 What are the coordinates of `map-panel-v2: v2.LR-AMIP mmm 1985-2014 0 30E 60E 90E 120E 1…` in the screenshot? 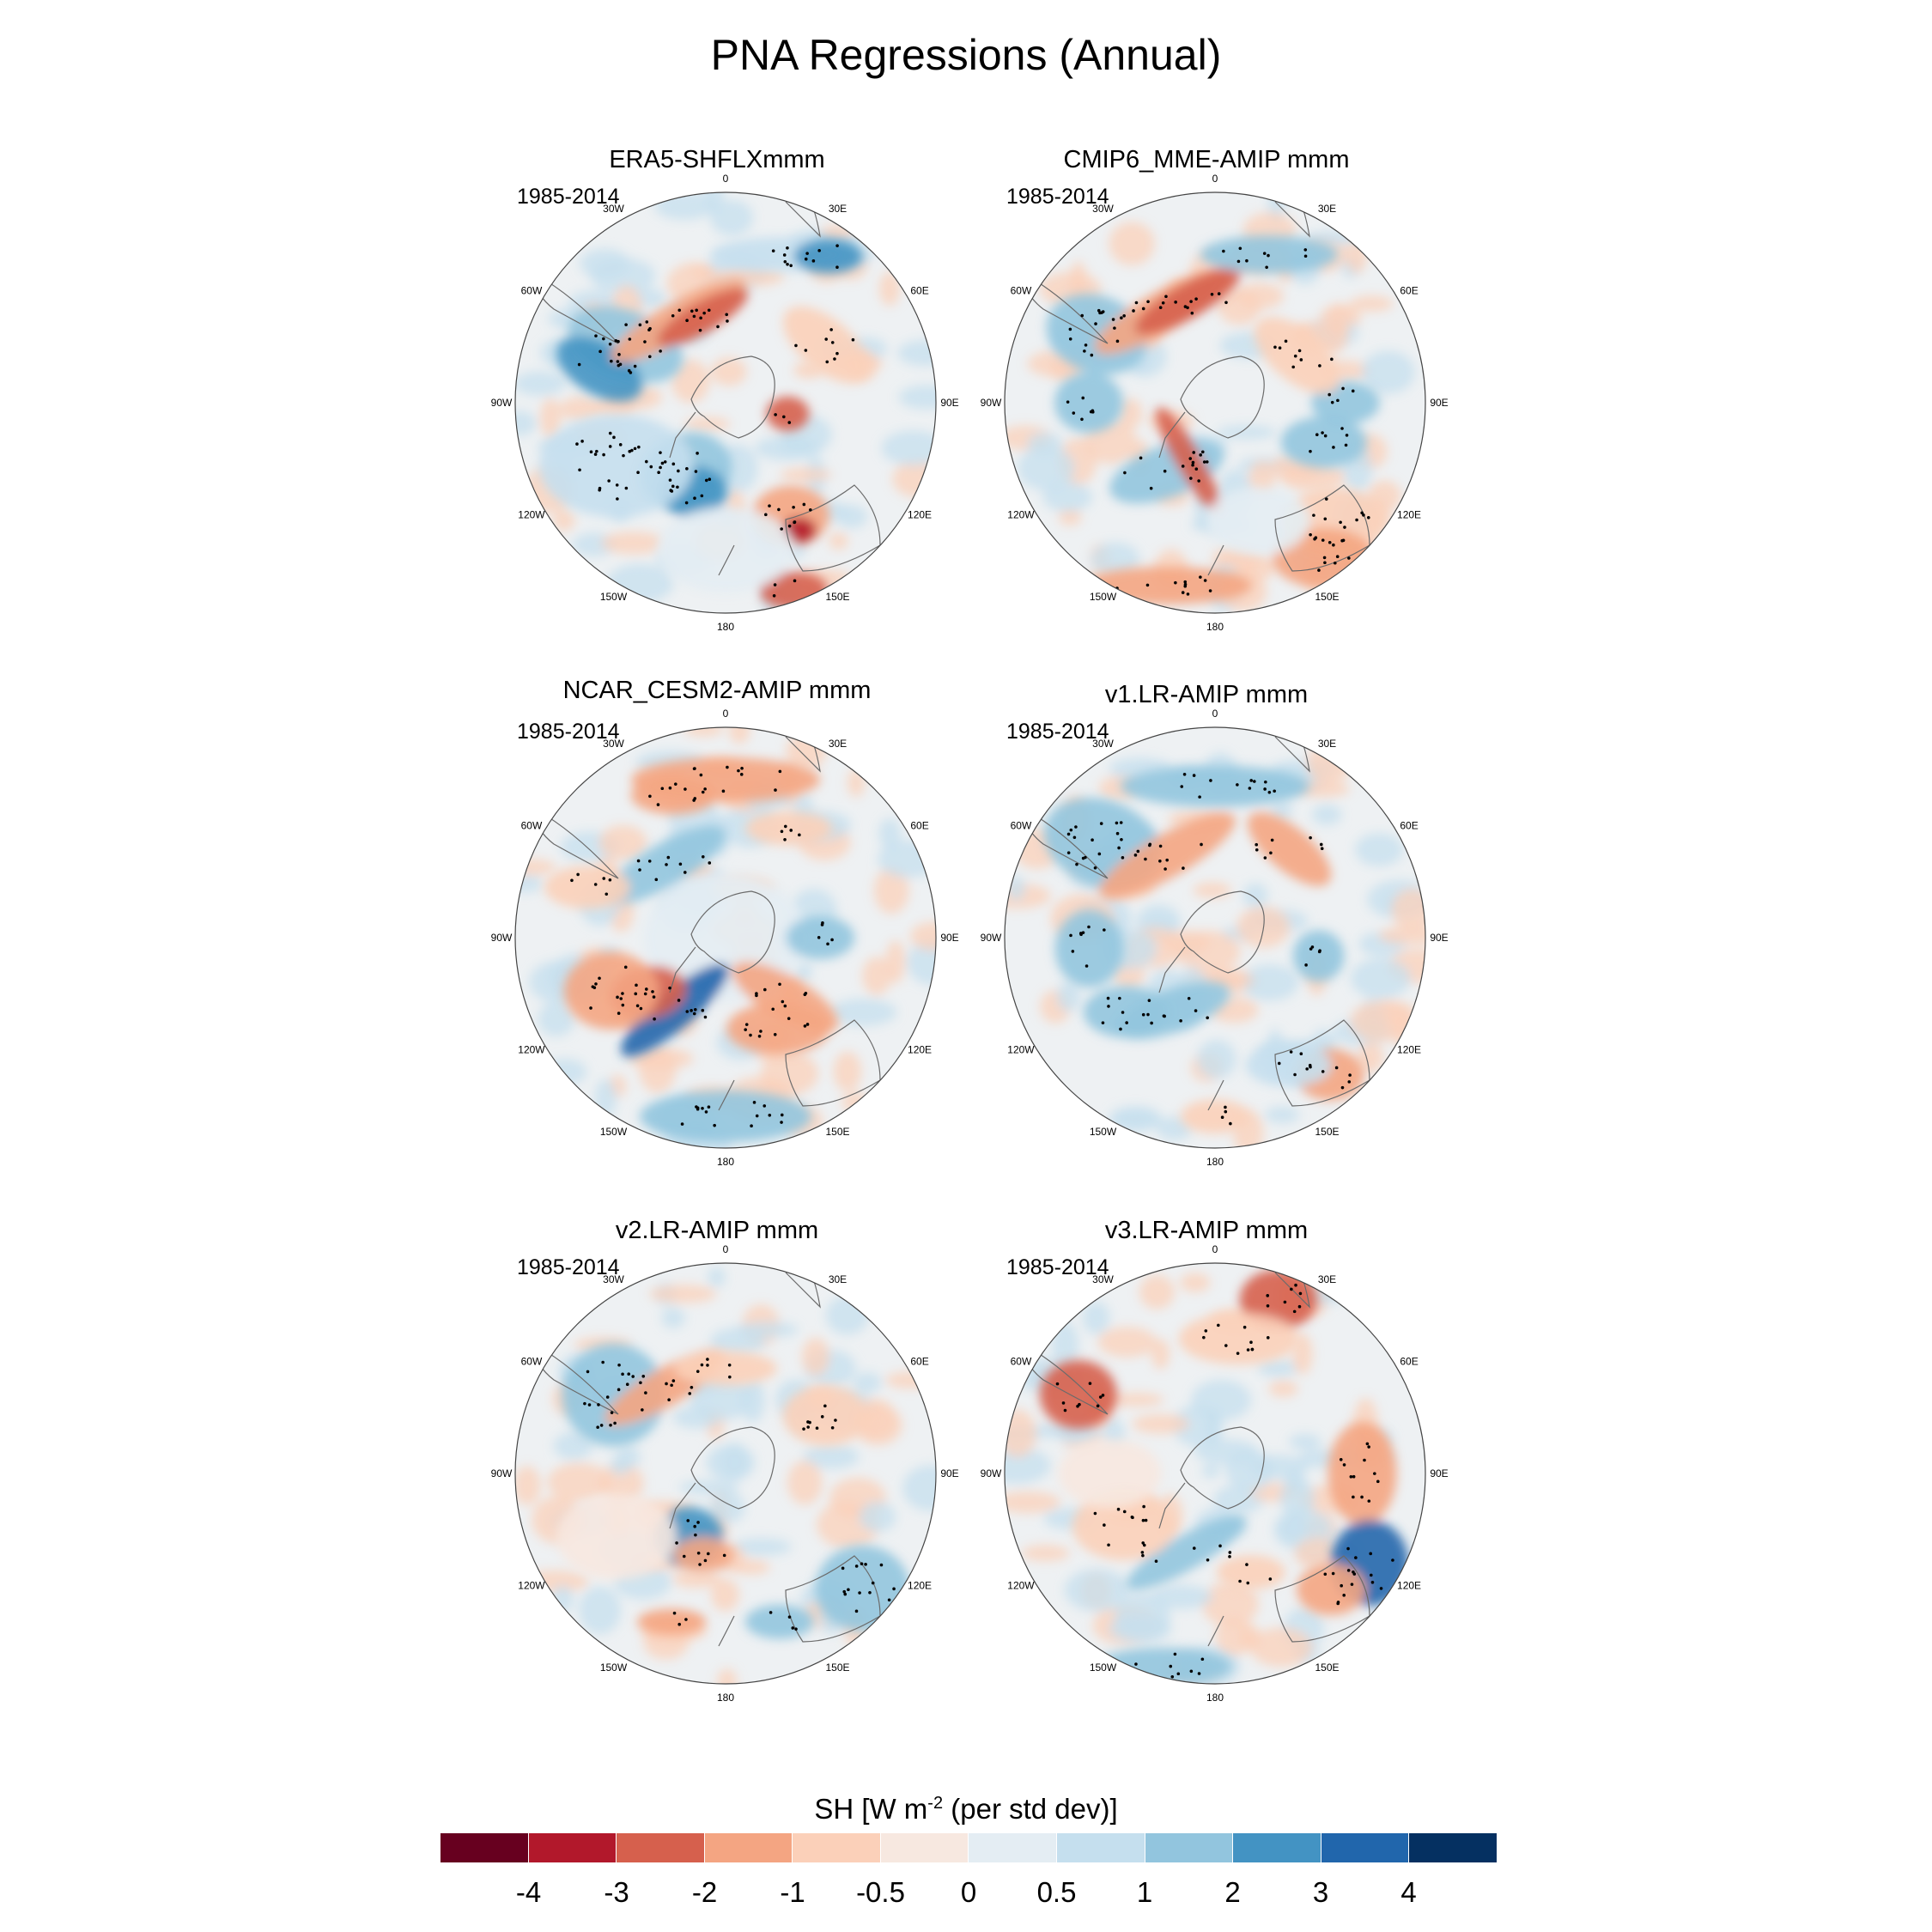 It's located at (718, 1458).